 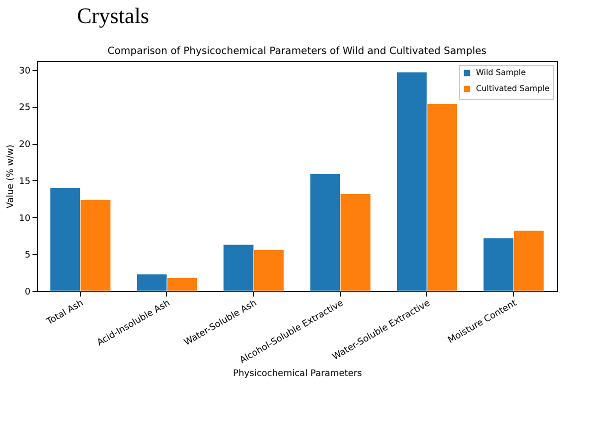 I want to click on y-tick-label: 30, so click(x=25, y=71).